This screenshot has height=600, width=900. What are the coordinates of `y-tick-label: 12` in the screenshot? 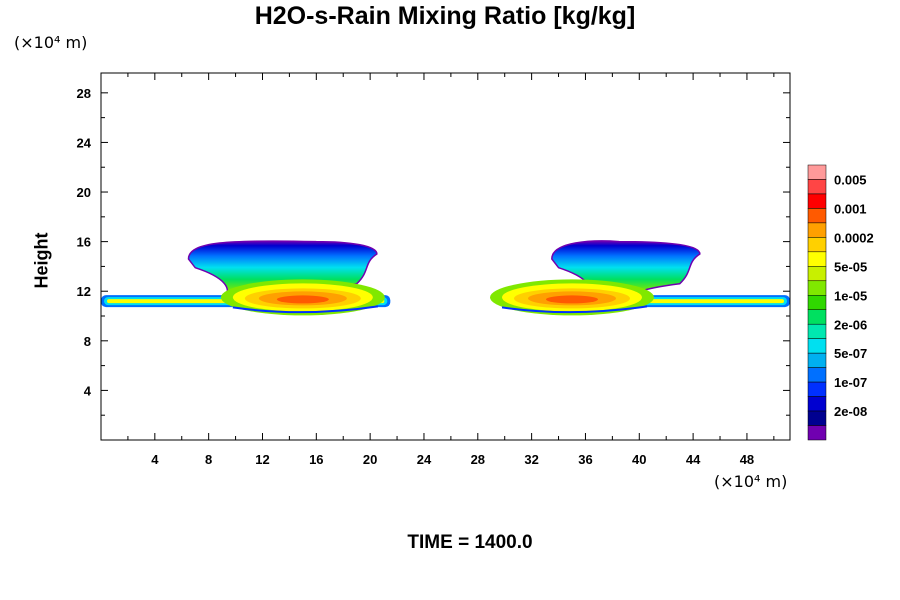 It's located at (84, 291).